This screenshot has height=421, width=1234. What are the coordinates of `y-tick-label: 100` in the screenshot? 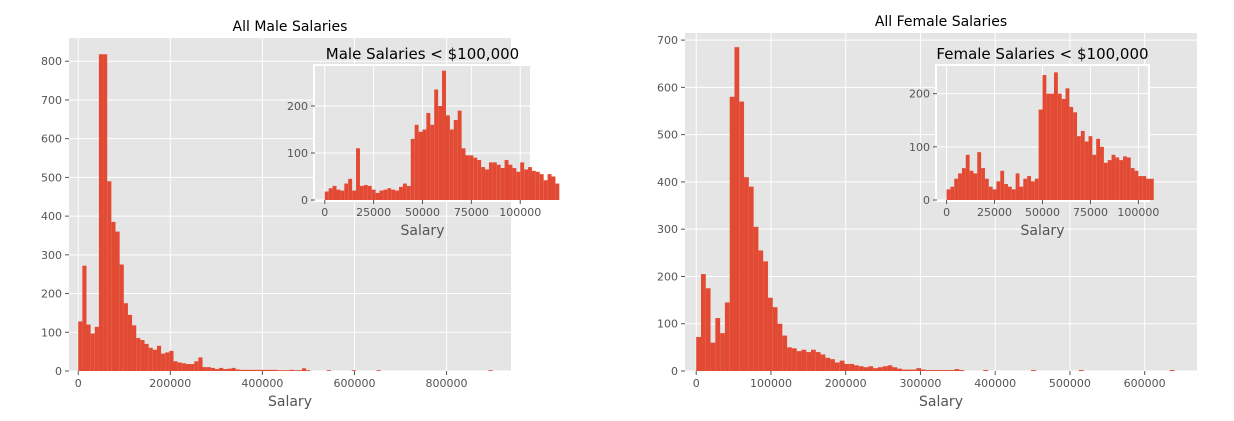 It's located at (919, 147).